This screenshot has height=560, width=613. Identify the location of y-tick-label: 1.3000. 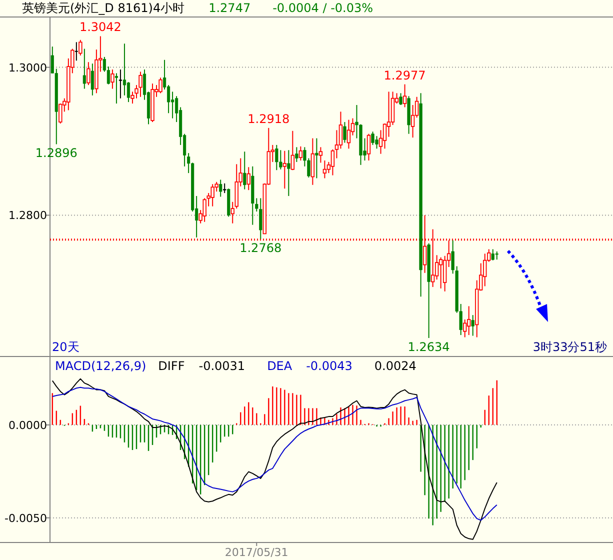
(27, 67).